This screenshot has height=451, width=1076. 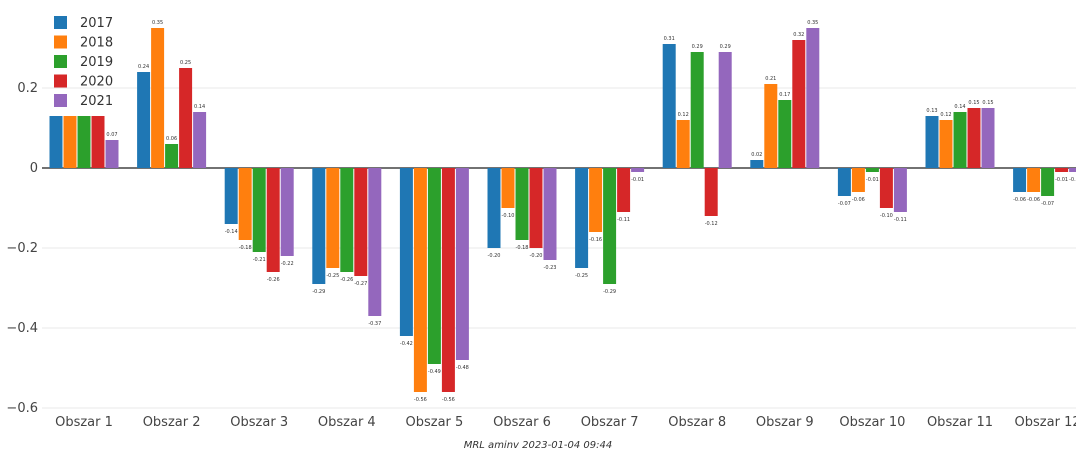 I want to click on data-label: -0.12, so click(x=711, y=224).